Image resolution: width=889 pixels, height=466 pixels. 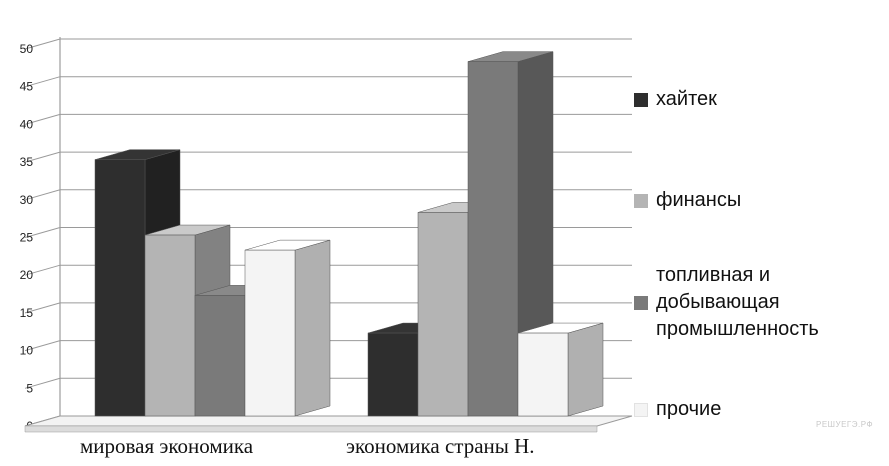 I want to click on legend-label: топливная и добывающая промышленность, so click(x=737, y=302).